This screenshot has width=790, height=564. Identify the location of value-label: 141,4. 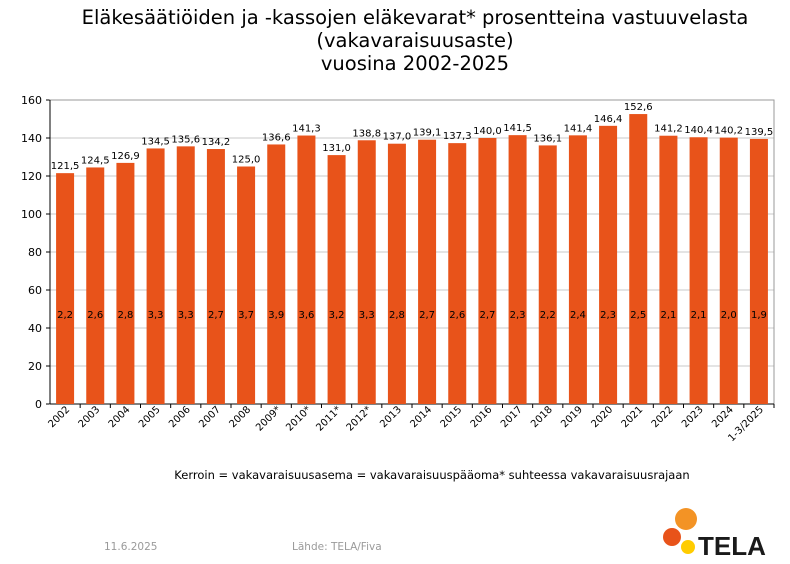
(578, 128).